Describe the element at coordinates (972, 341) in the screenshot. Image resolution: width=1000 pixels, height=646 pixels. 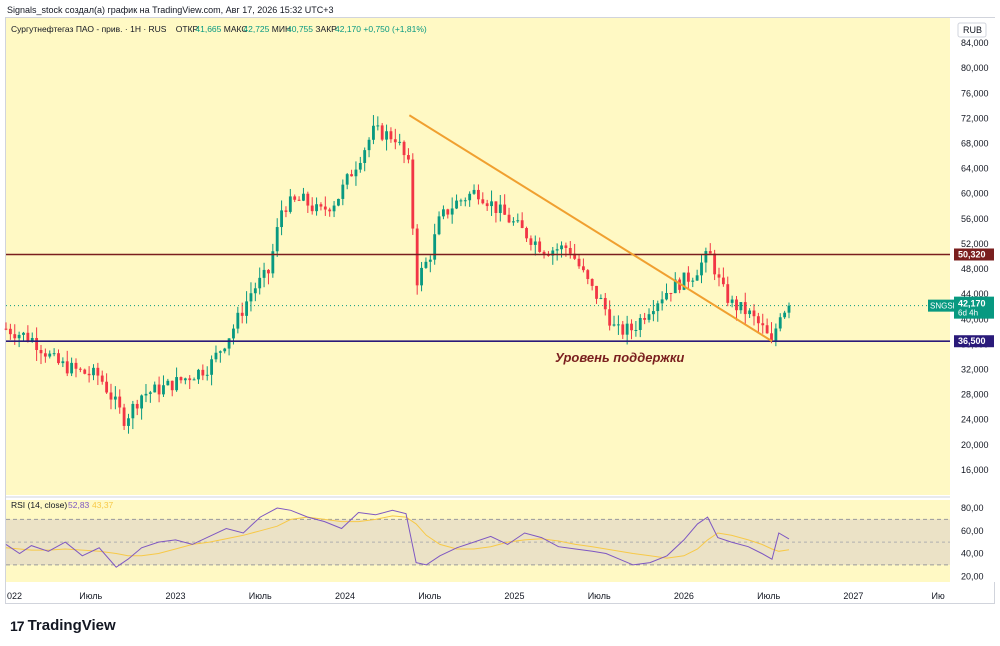
I see `level-label-1: 36,500` at that location.